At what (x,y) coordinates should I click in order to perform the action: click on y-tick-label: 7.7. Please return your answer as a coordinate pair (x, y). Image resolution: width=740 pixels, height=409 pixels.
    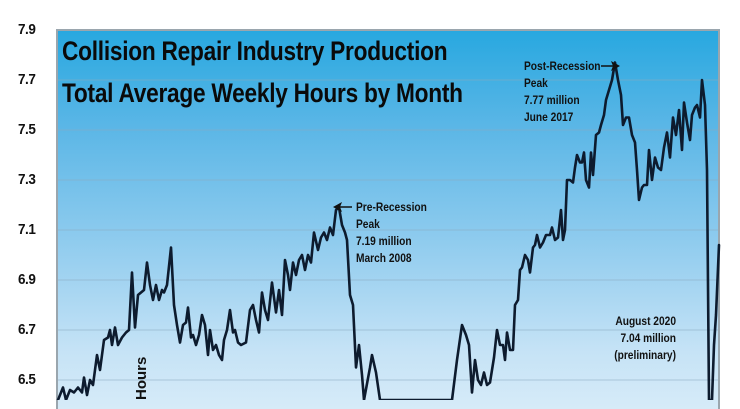
    Looking at the image, I should click on (27, 79).